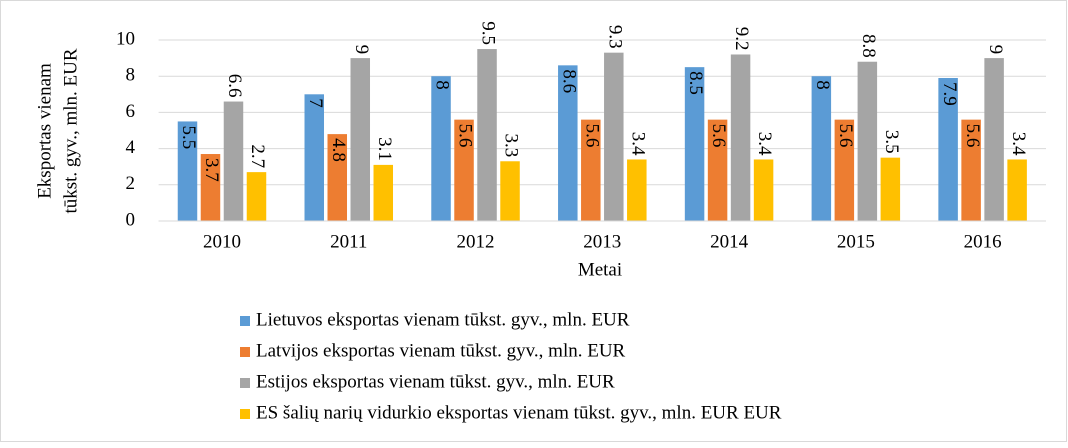  Describe the element at coordinates (348, 241) in the screenshot. I see `x-tick-label: 2011` at that location.